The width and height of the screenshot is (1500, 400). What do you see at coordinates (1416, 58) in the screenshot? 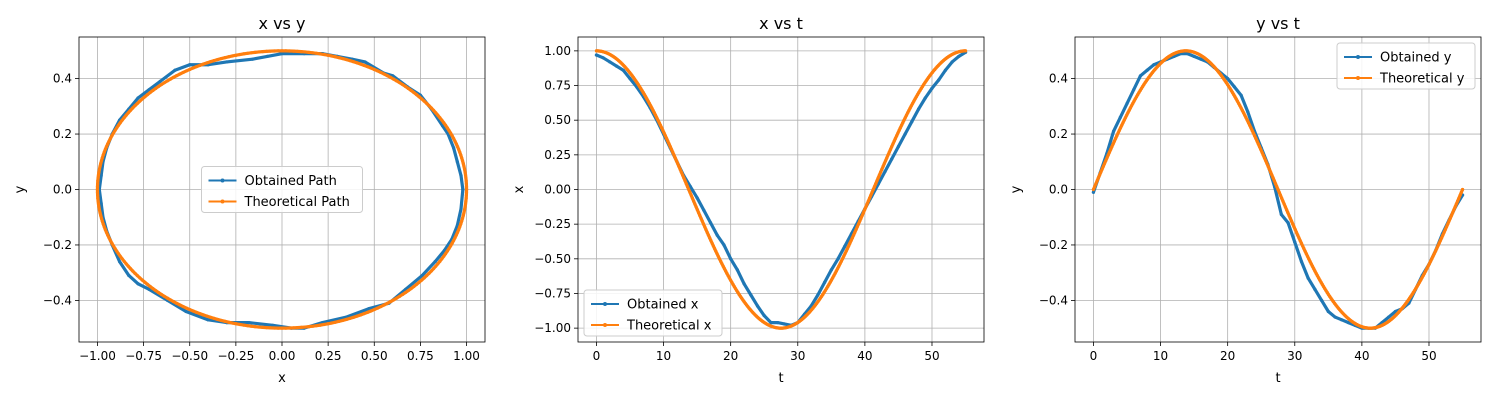
I see `legend-label: Obtained y` at bounding box center [1416, 58].